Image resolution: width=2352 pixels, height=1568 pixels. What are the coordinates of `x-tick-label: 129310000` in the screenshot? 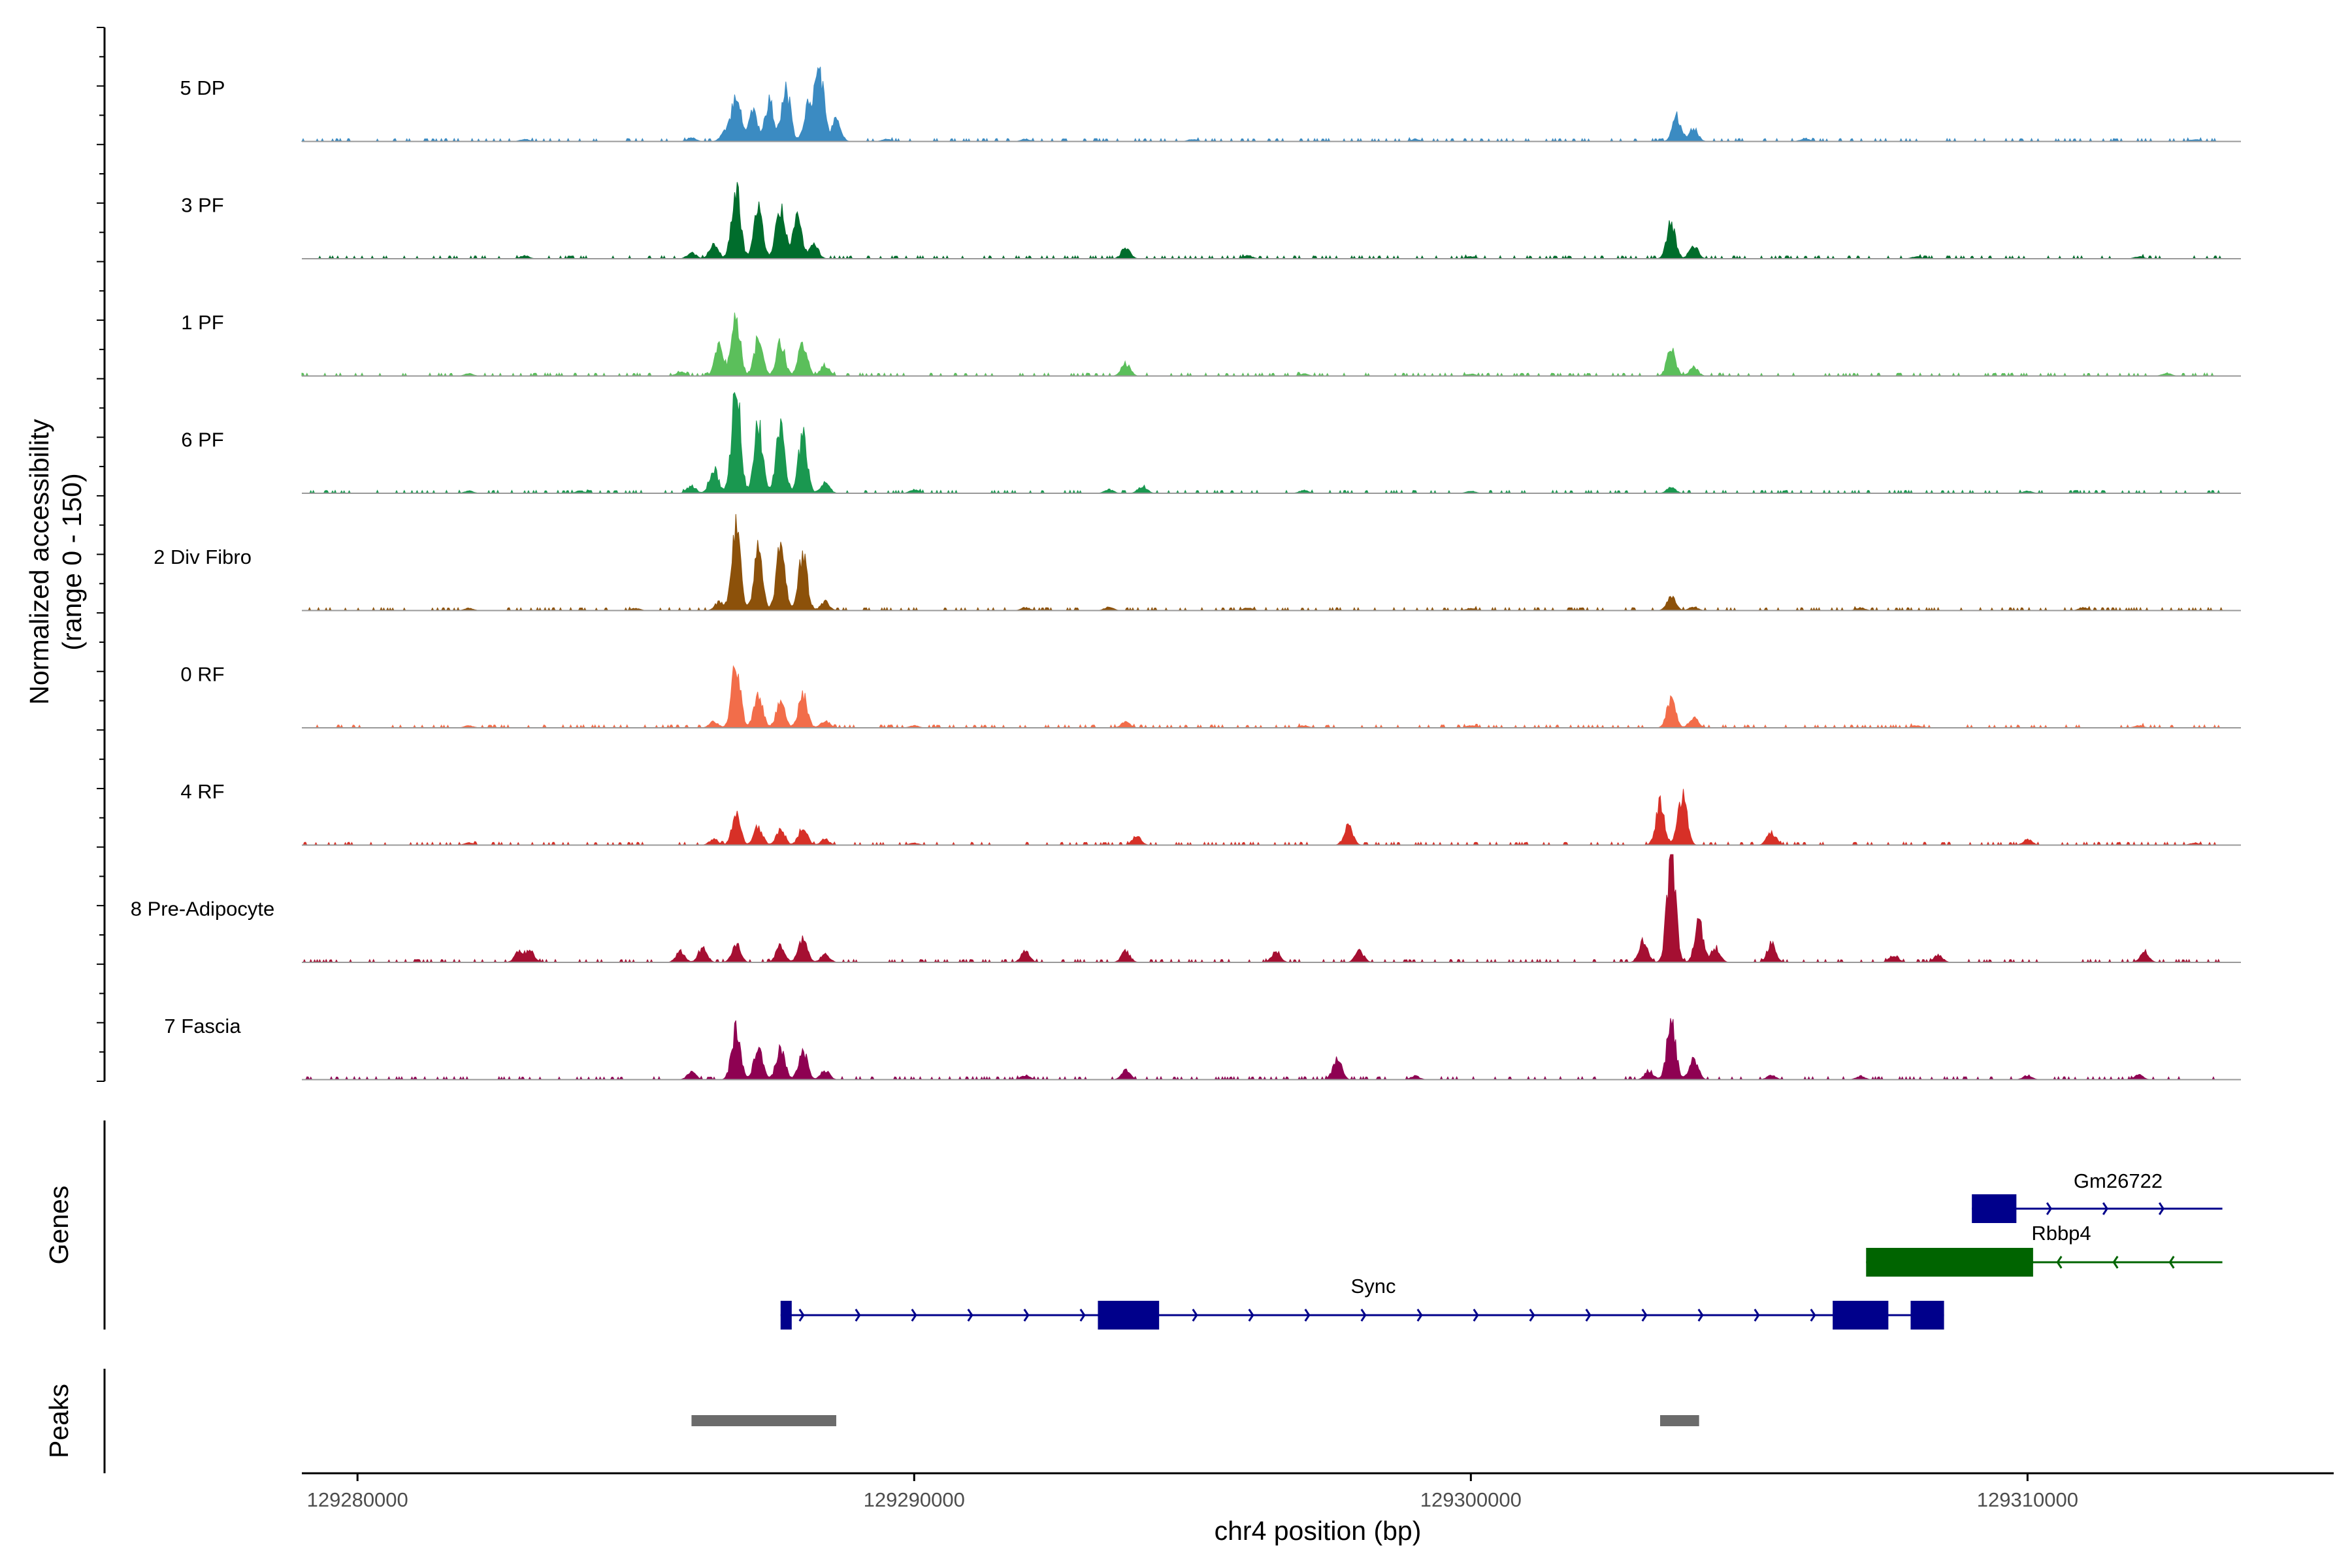 It's located at (2027, 1499).